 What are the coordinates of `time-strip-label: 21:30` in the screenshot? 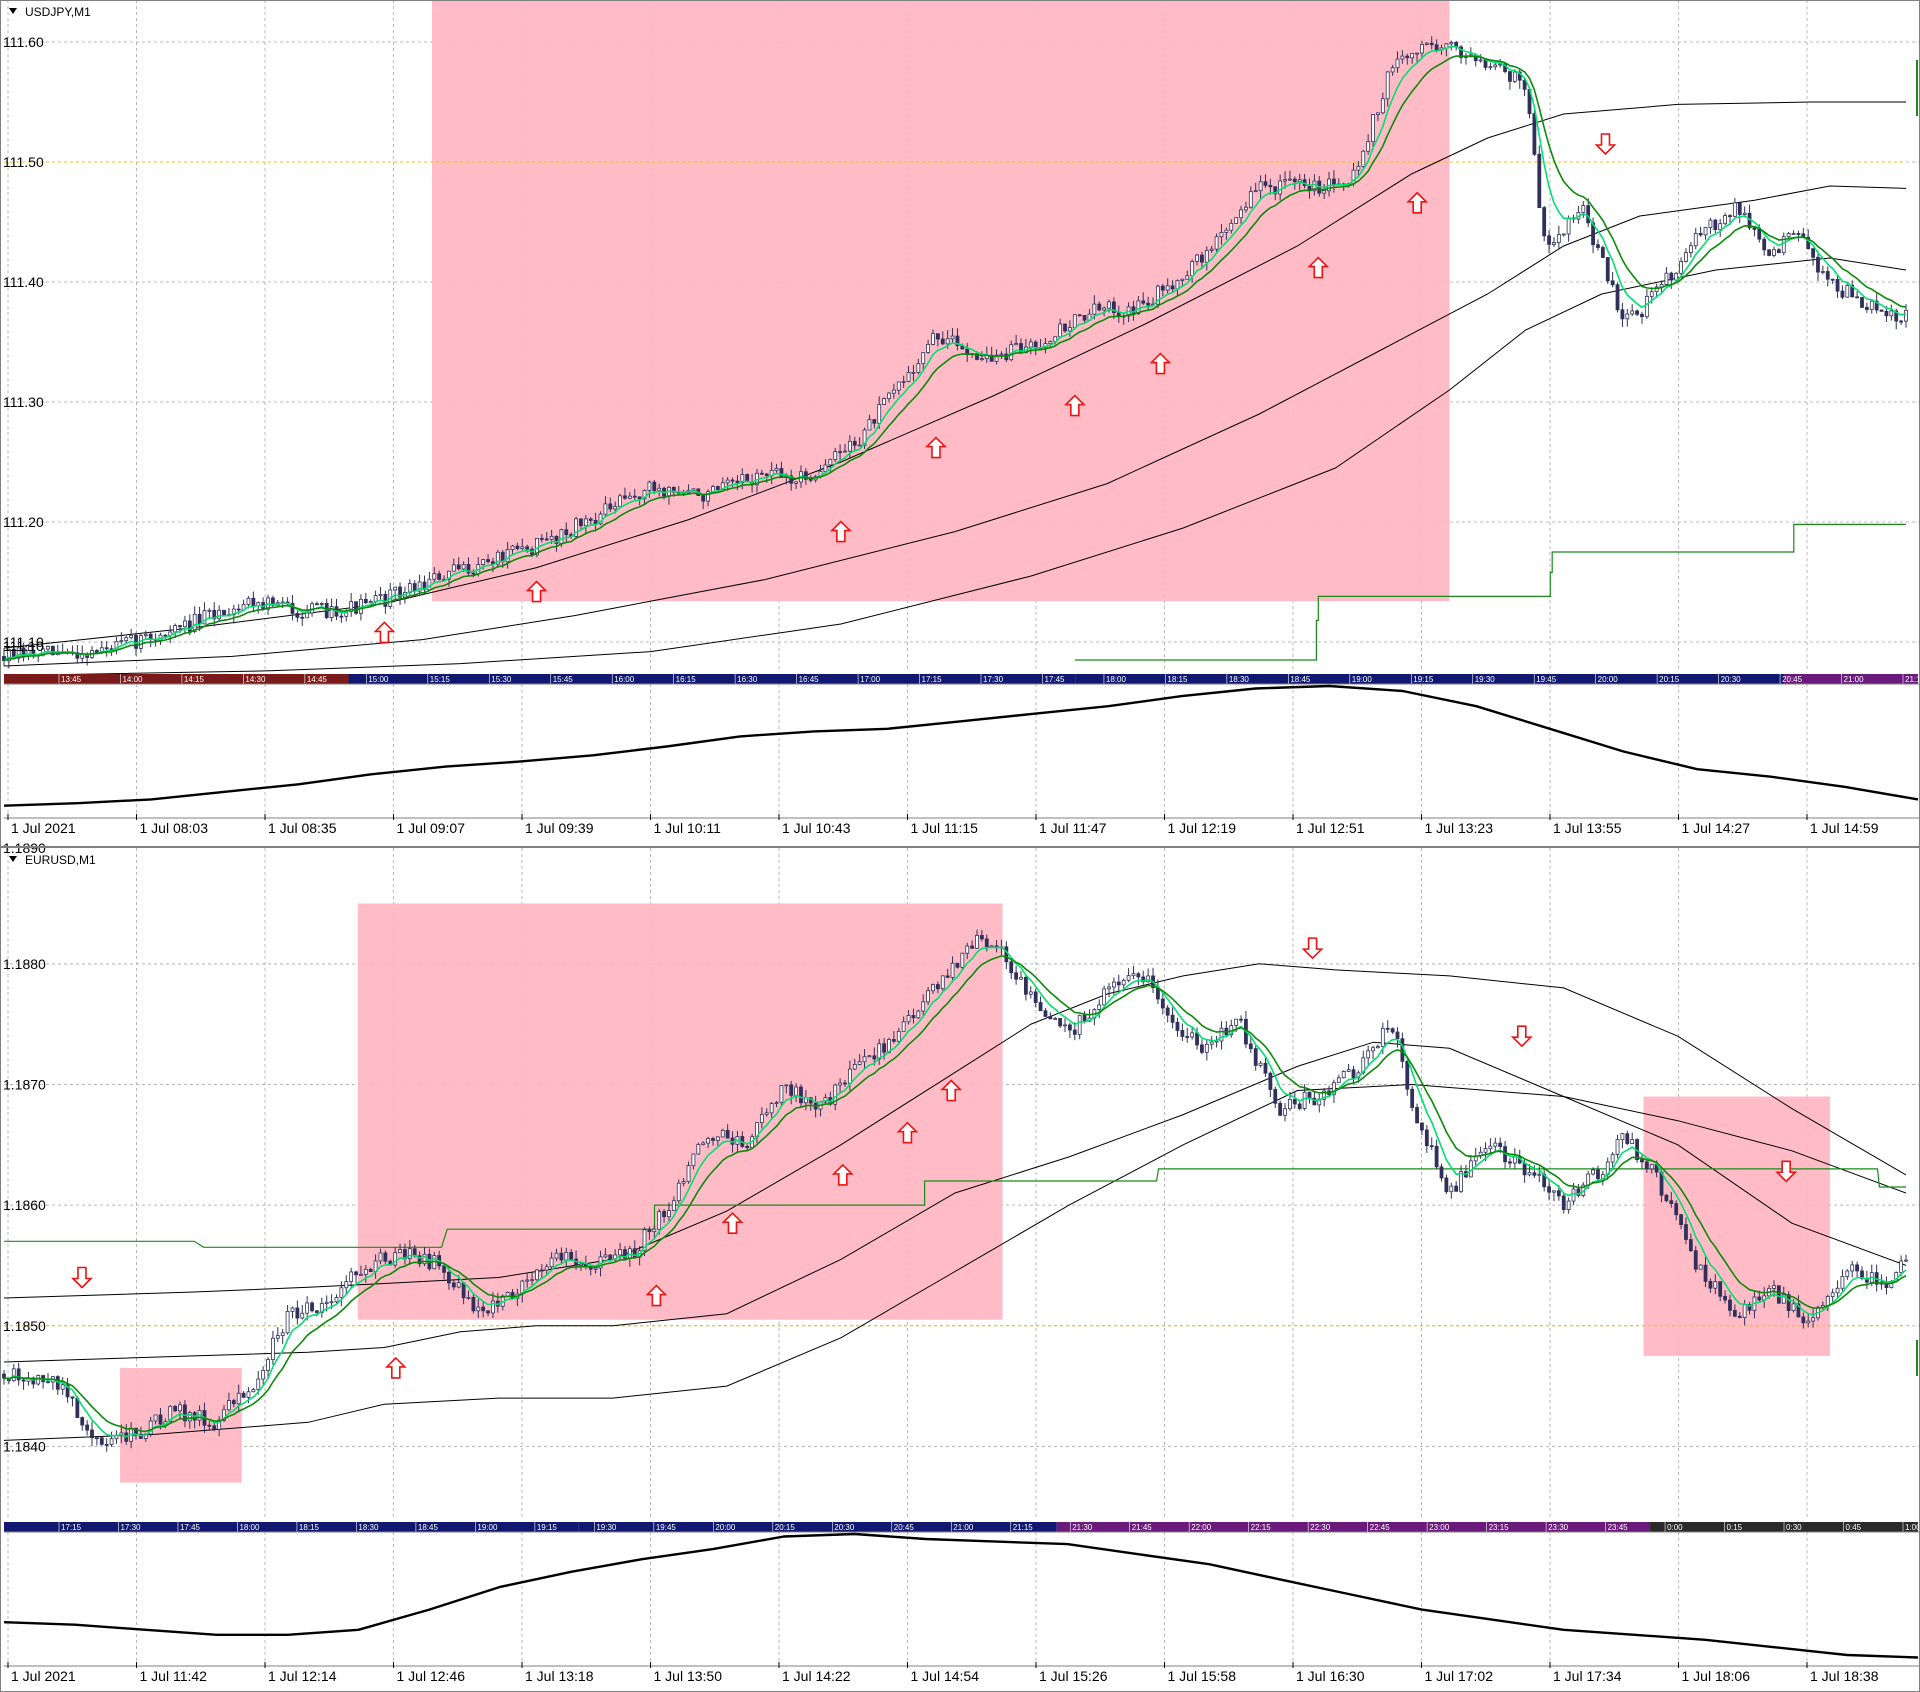 It's located at (1082, 1527).